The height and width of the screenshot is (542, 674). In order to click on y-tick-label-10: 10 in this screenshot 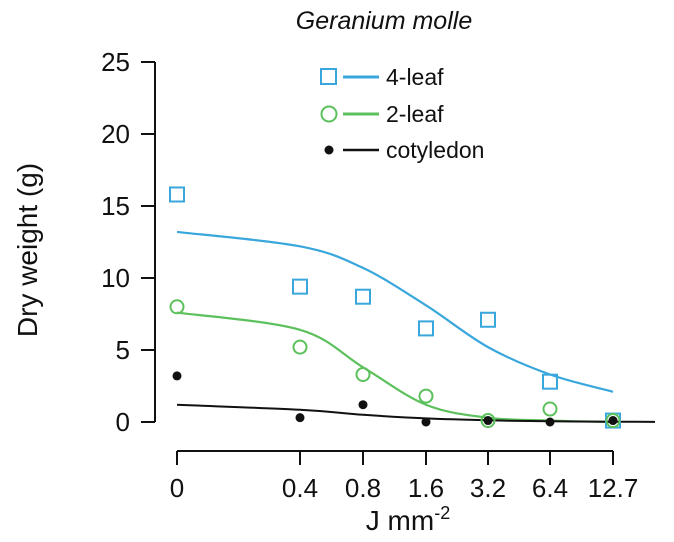, I will do `click(115, 278)`.